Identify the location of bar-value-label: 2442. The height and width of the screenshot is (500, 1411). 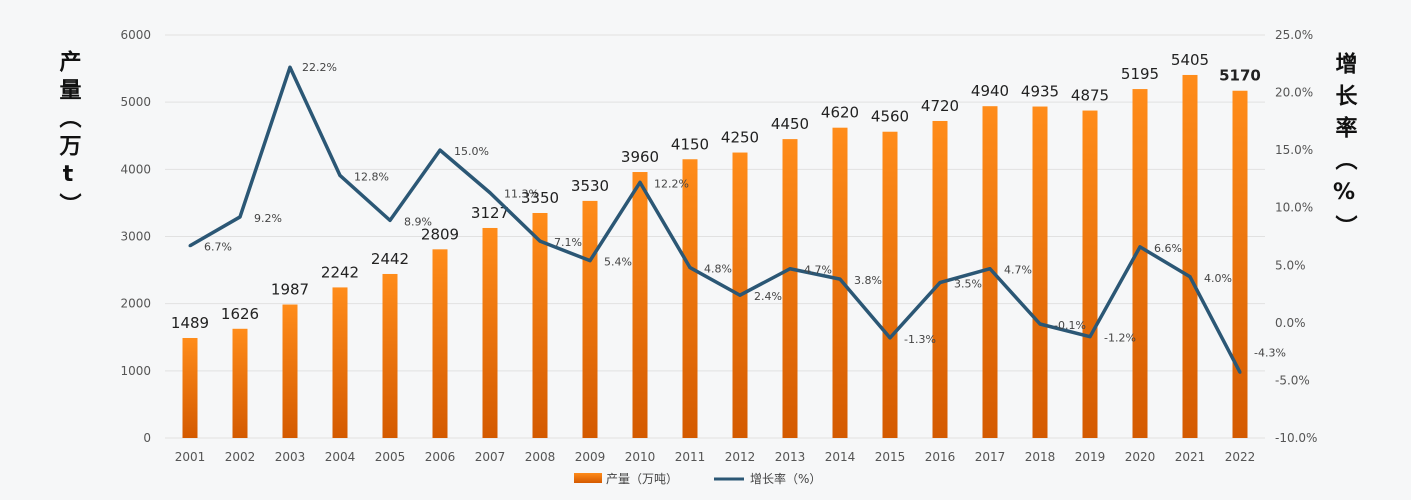
(390, 259).